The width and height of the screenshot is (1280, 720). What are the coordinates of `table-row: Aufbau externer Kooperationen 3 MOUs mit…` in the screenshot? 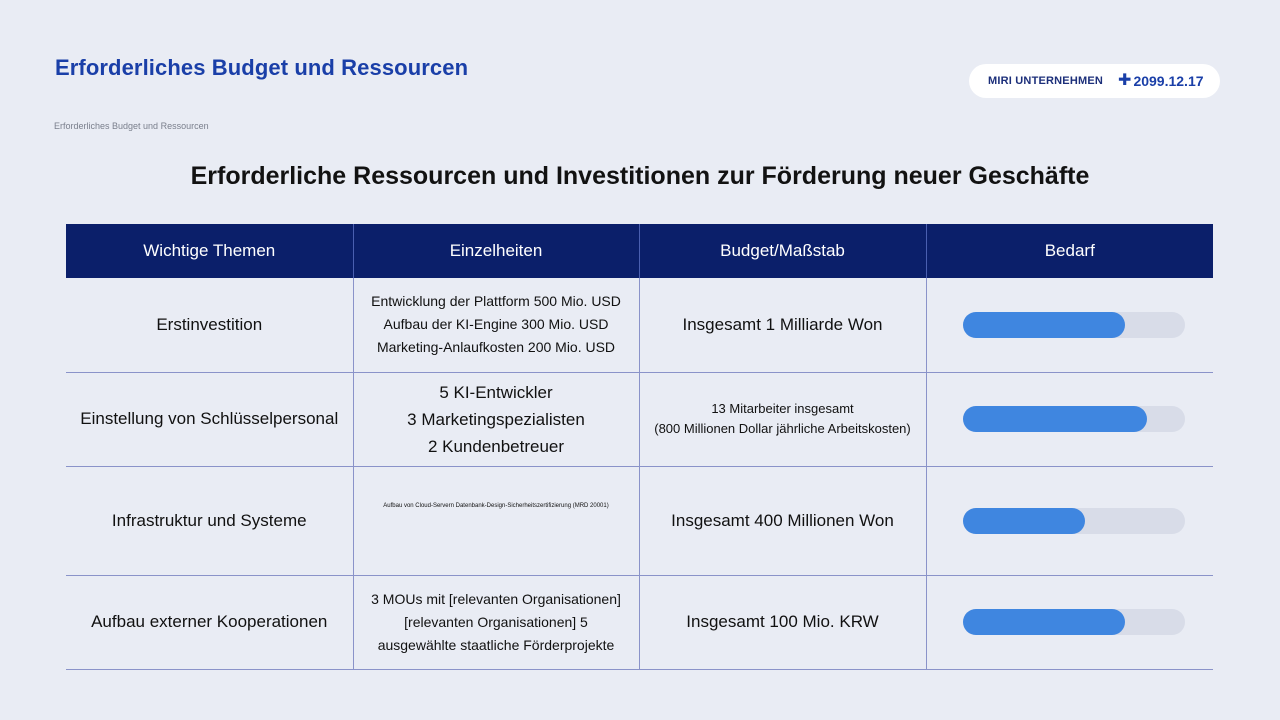 It's located at (639, 622).